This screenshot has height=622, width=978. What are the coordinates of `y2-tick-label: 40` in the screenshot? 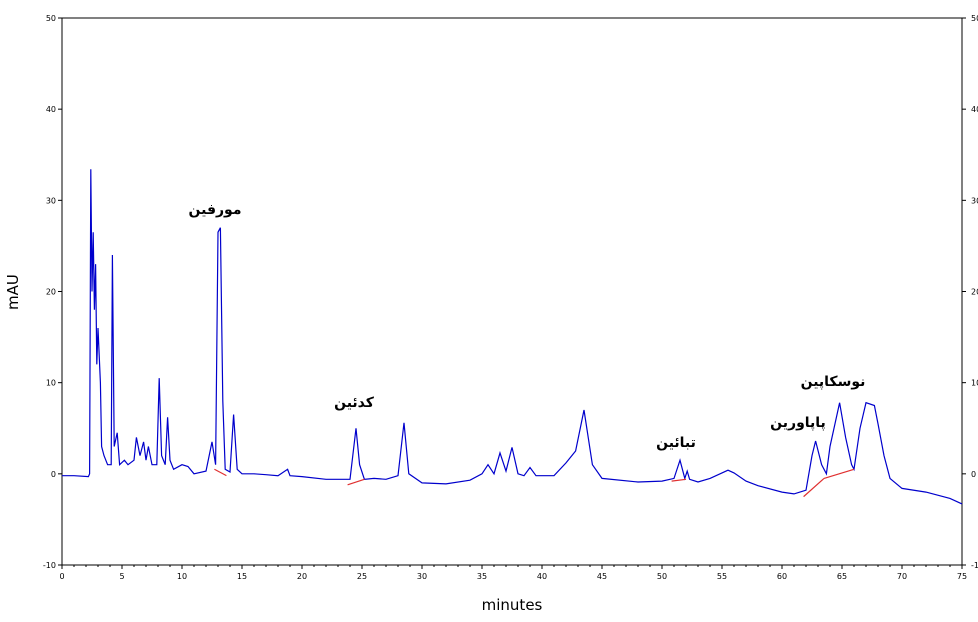 It's located at (974, 109).